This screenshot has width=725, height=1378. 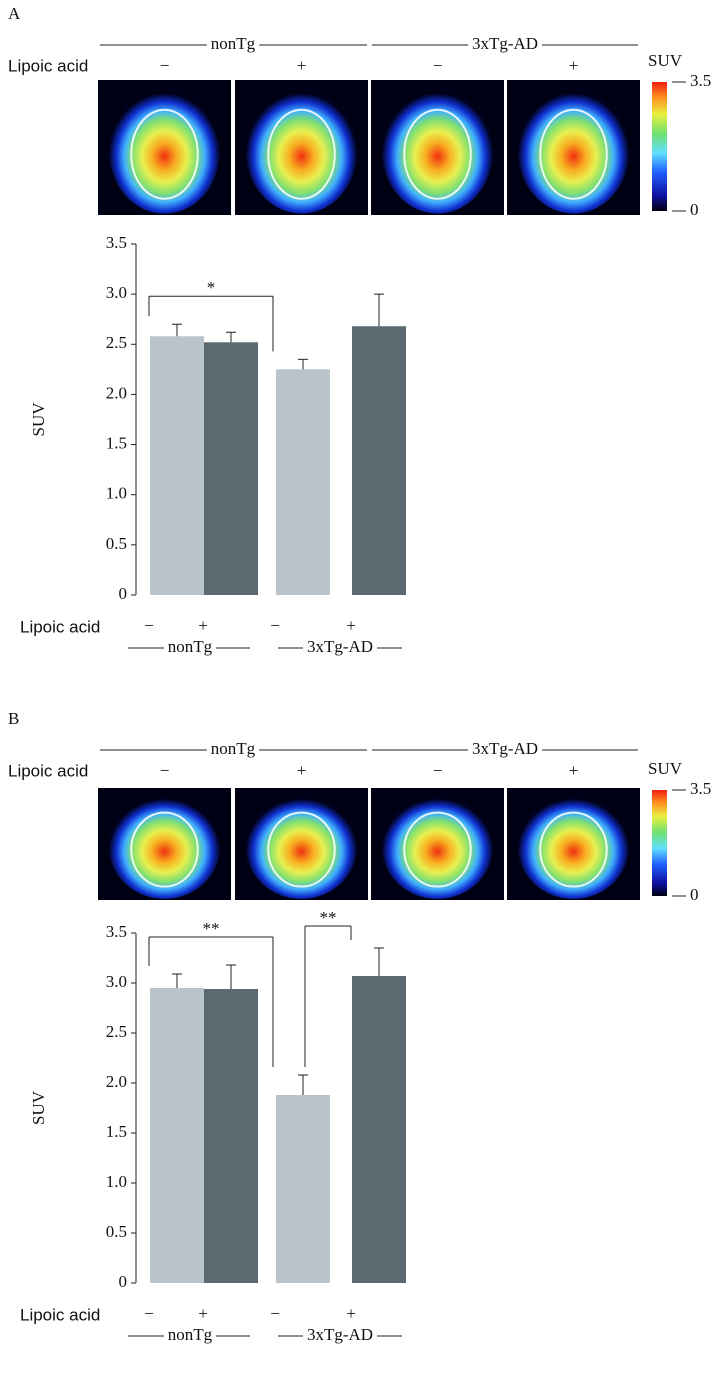 I want to click on panel-label: B, so click(x=13, y=718).